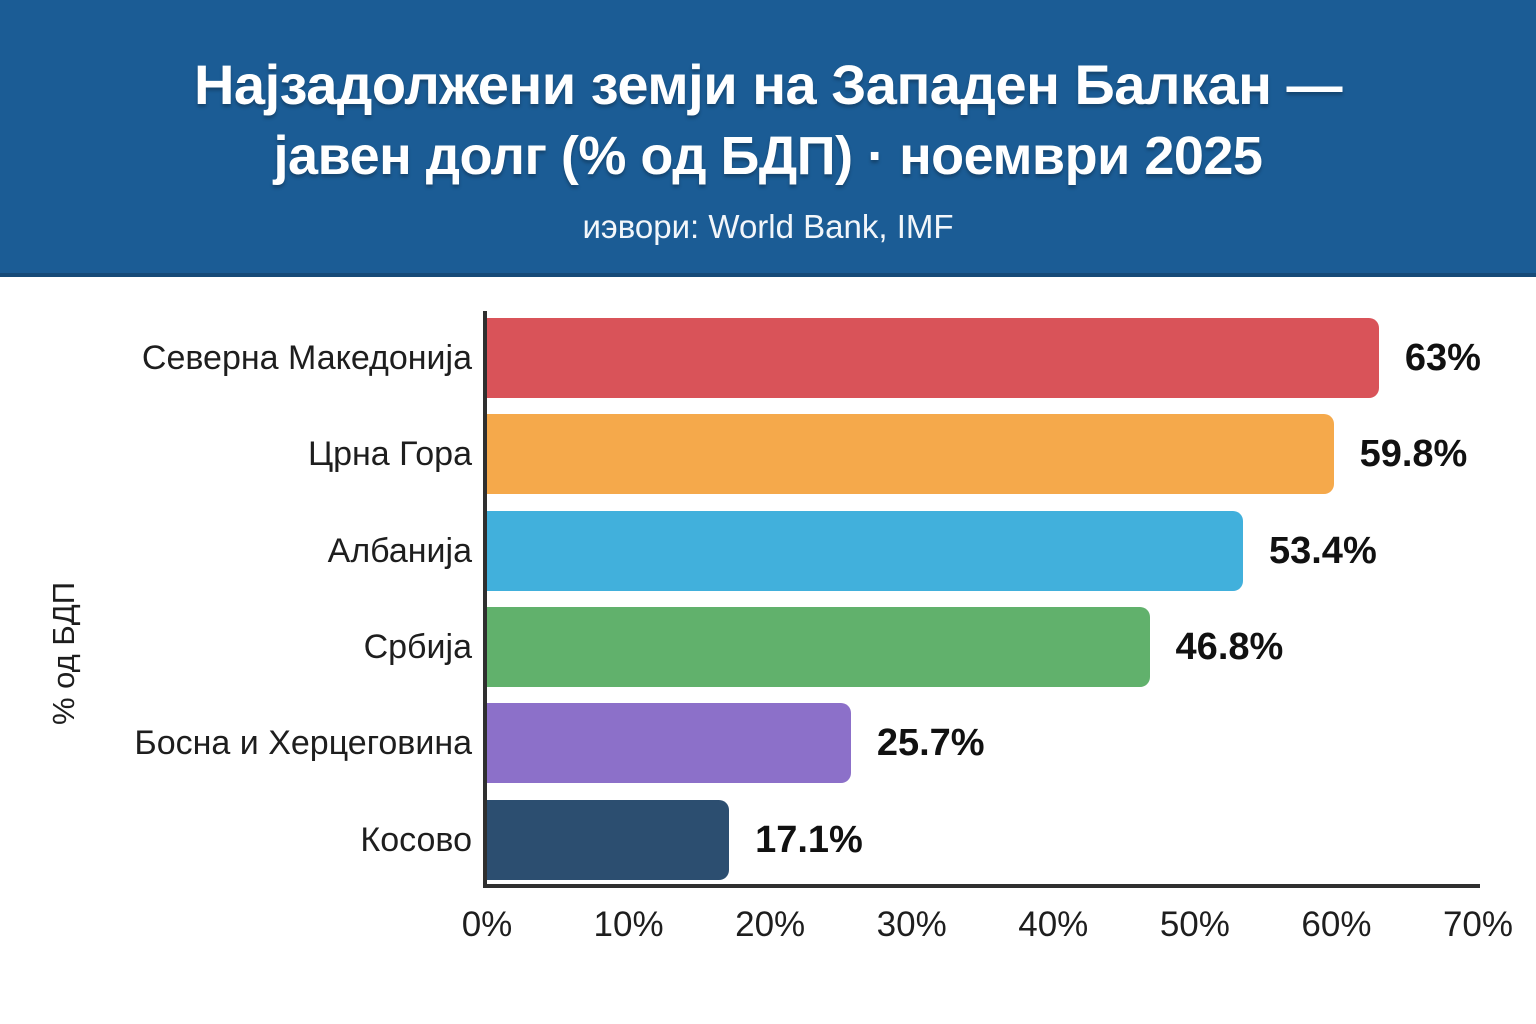 This screenshot has width=1536, height=1024. What do you see at coordinates (389, 454) in the screenshot?
I see `category-label: Црна Гора` at bounding box center [389, 454].